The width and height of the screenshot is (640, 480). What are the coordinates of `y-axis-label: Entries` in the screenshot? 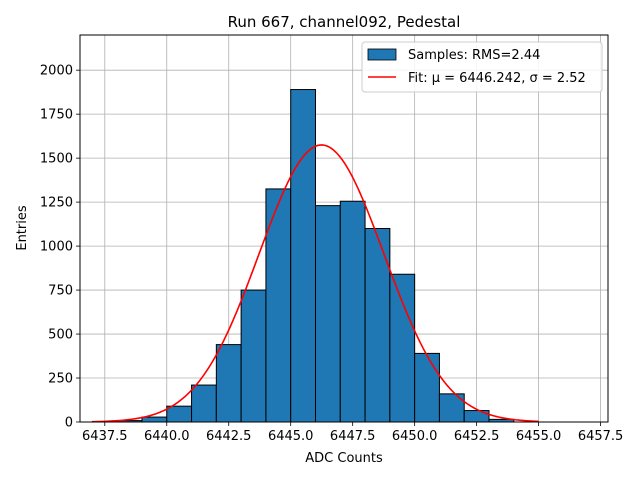 It's located at (22, 228).